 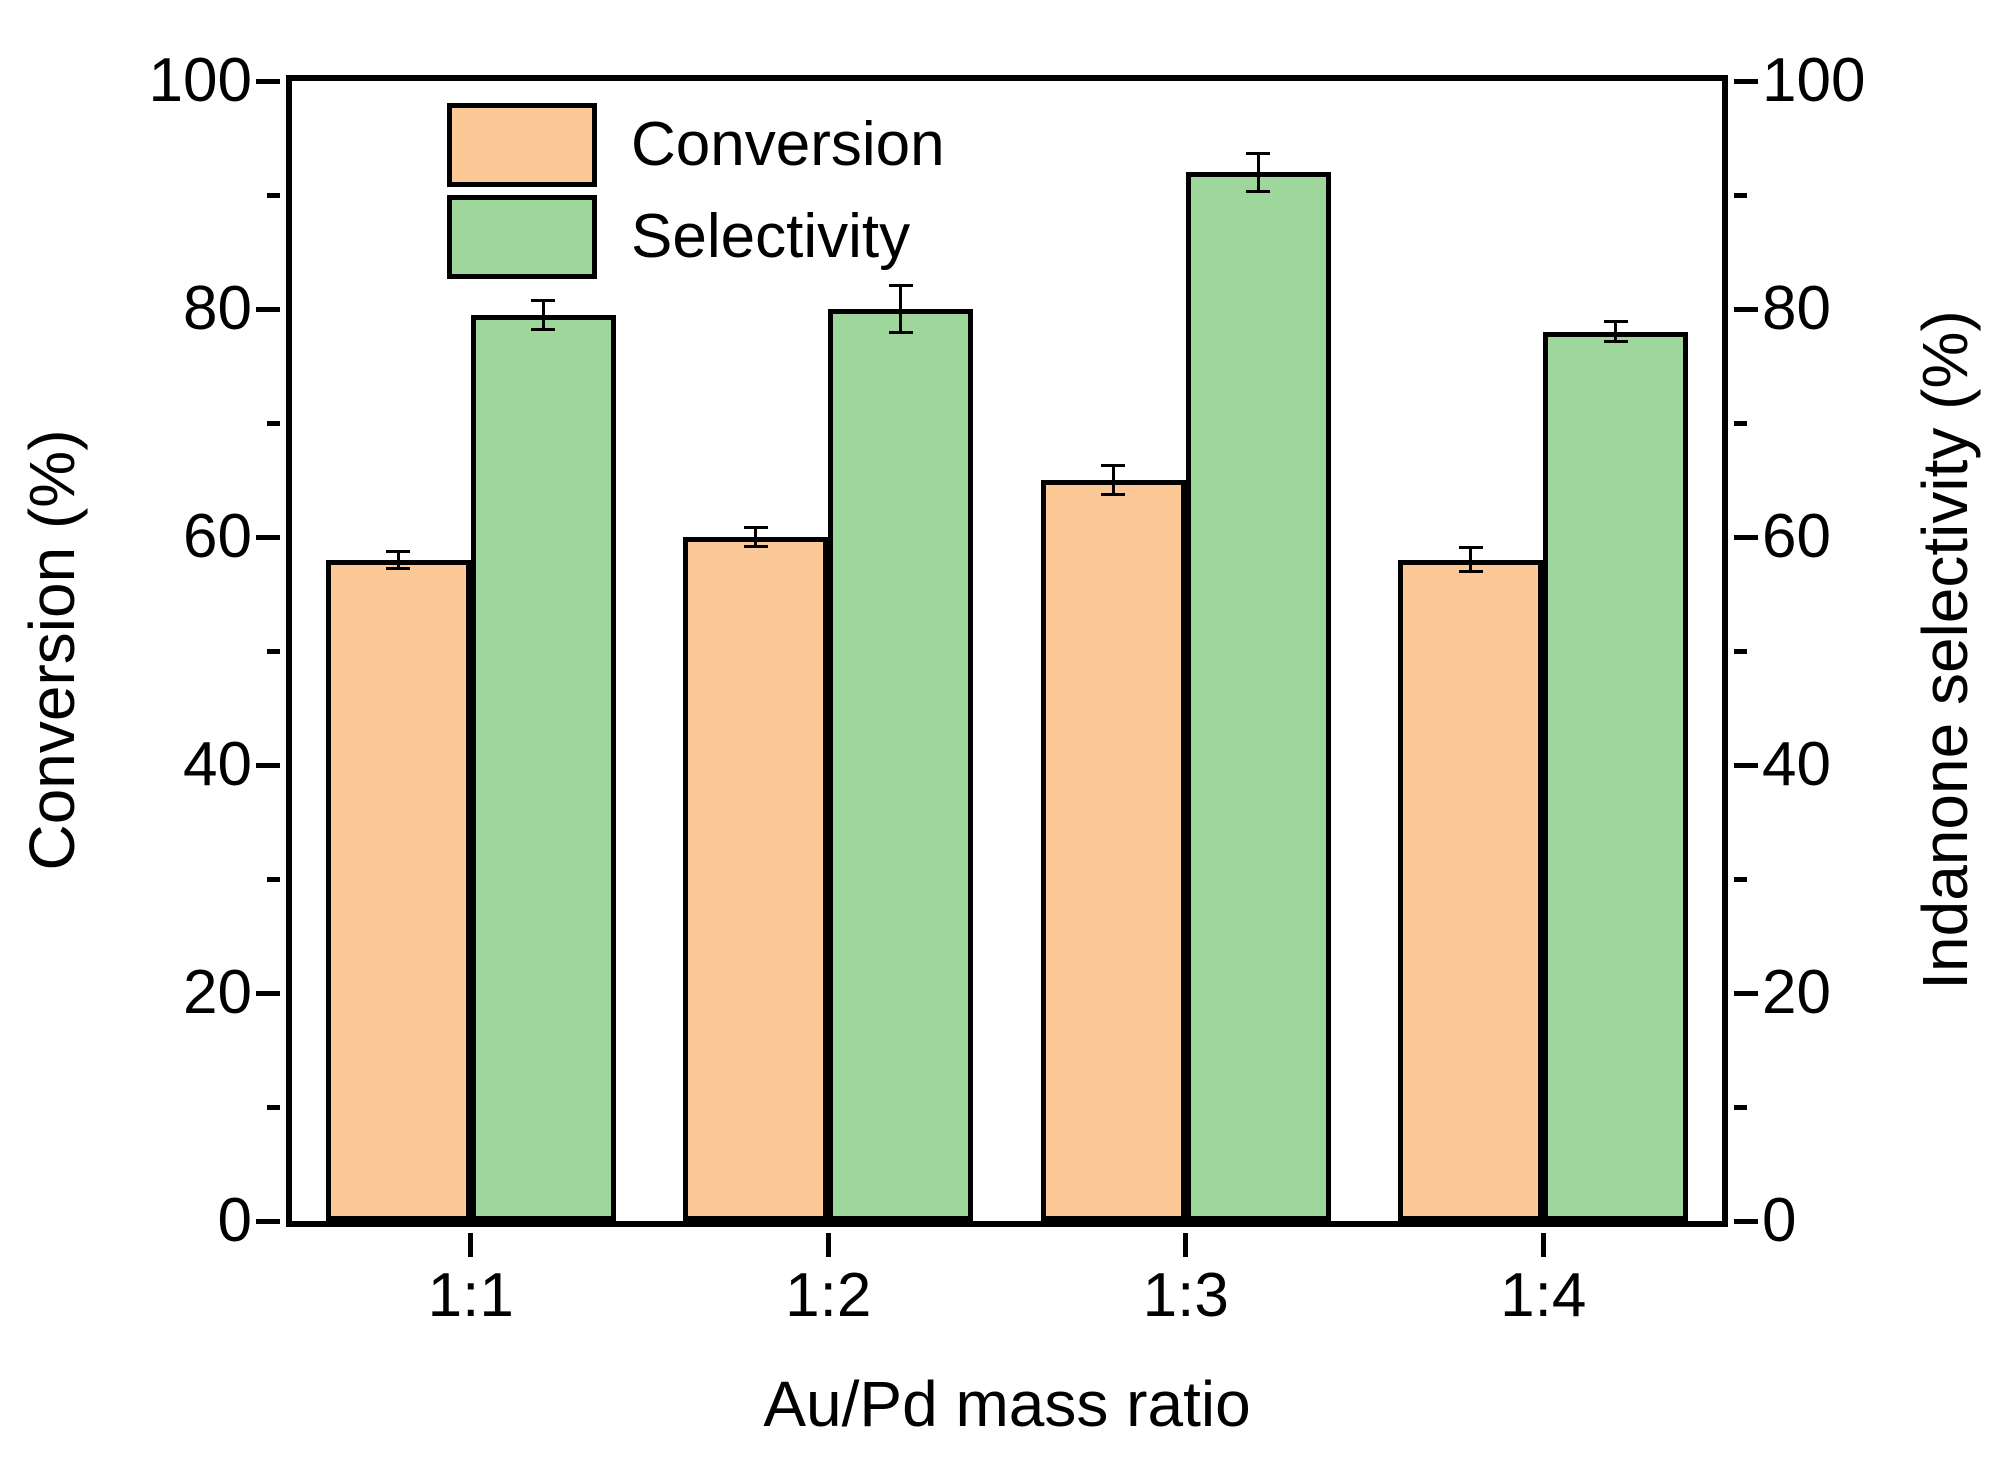 I want to click on errorbar-conversion-1:4, so click(x=1470, y=560).